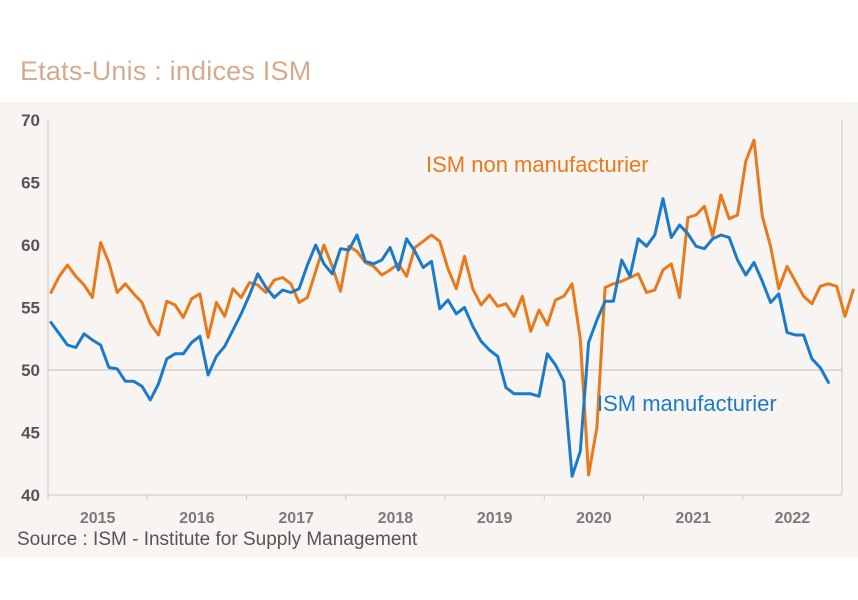 The image size is (858, 600). I want to click on x-tick-label: 2020, so click(594, 518).